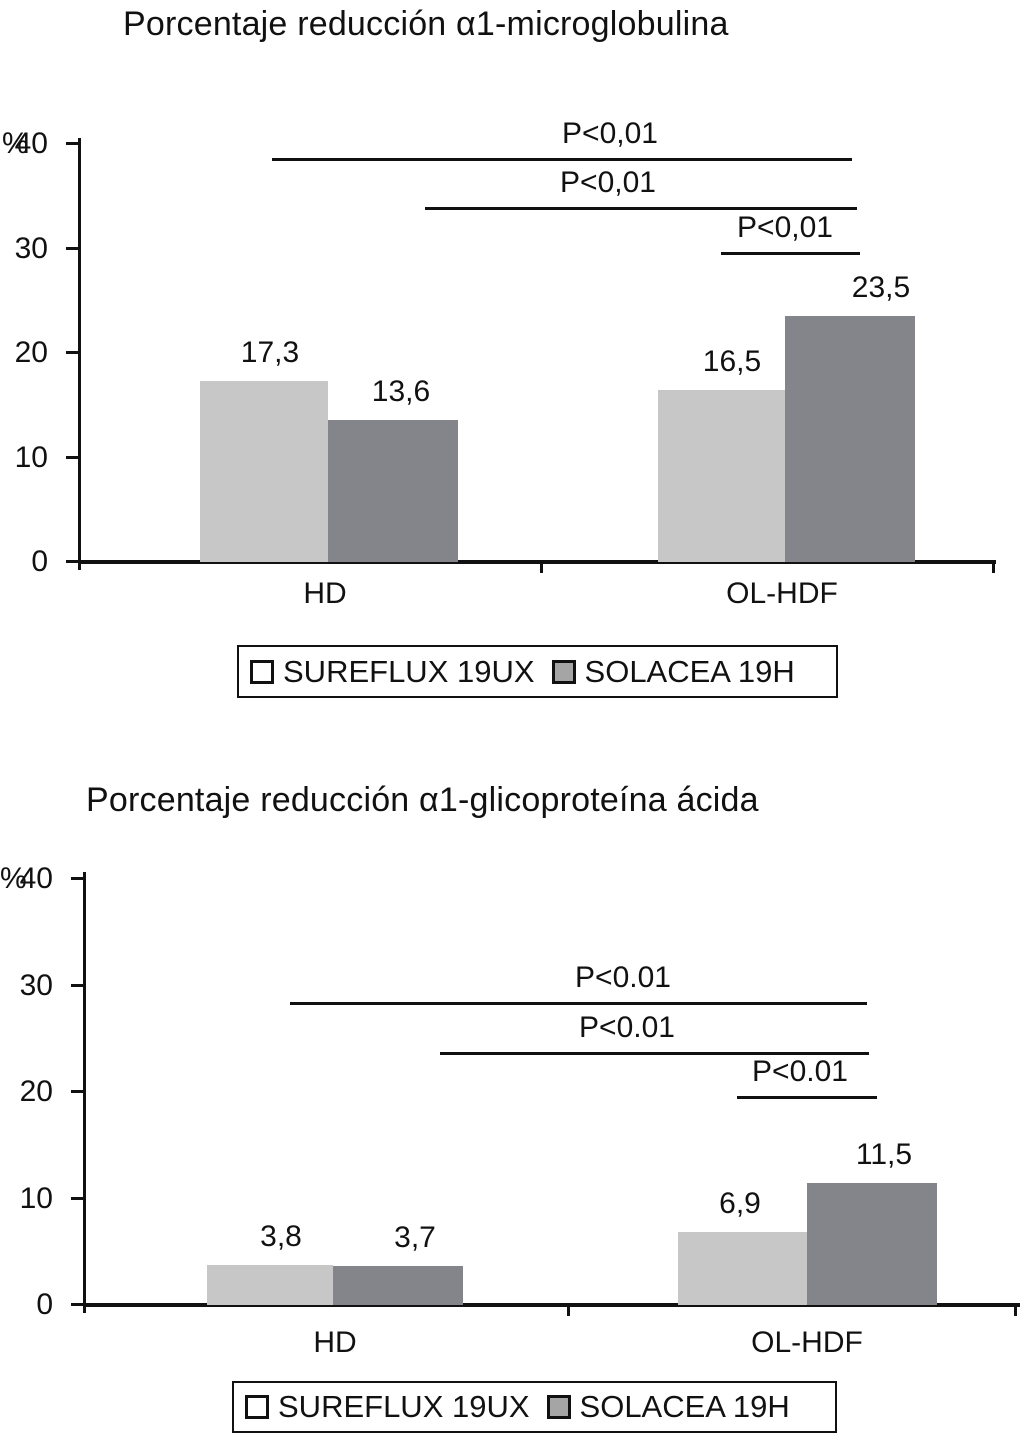  What do you see at coordinates (740, 1203) in the screenshot?
I see `bar-value-label: 6,9` at bounding box center [740, 1203].